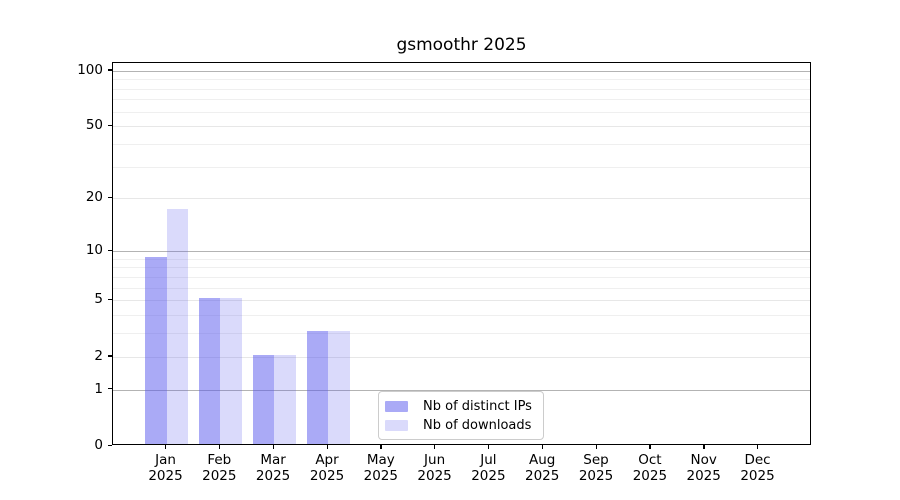 This screenshot has width=900, height=500. What do you see at coordinates (209, 371) in the screenshot?
I see `bar-distinct-ips-feb` at bounding box center [209, 371].